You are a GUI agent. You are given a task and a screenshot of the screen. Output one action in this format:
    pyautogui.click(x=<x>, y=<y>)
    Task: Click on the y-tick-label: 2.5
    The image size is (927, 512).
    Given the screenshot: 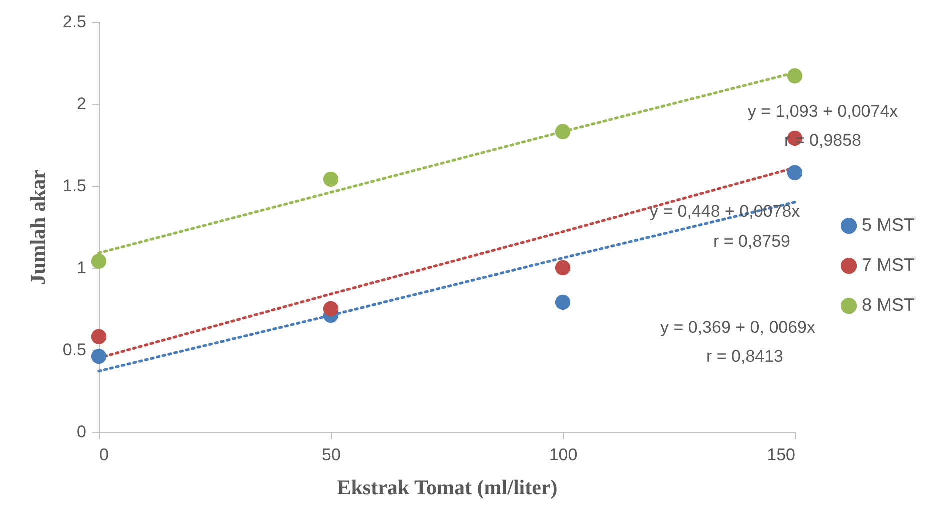 What is the action you would take?
    pyautogui.click(x=74, y=22)
    